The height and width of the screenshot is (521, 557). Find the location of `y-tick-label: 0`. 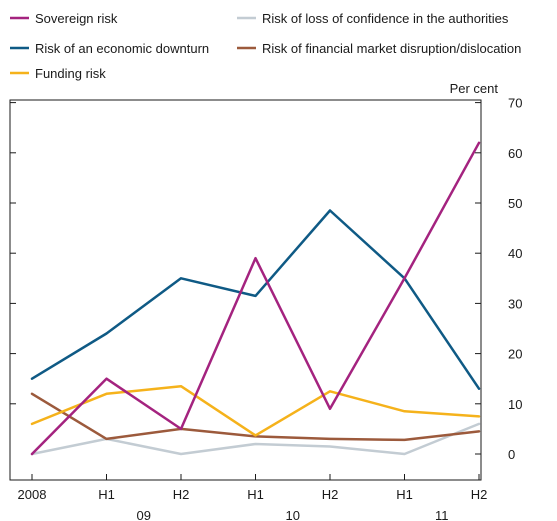

y-tick-label: 0 is located at coordinates (511, 454).